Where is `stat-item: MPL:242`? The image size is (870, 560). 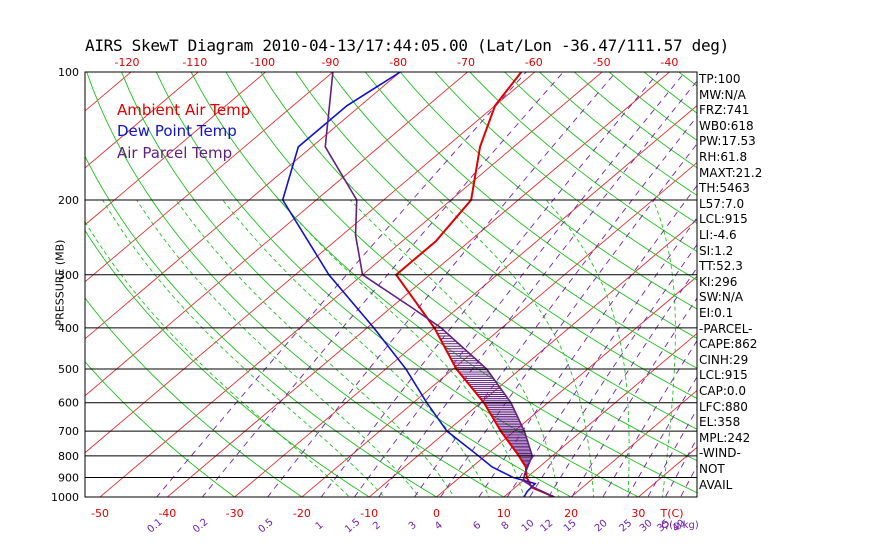 stat-item: MPL:242 is located at coordinates (725, 437).